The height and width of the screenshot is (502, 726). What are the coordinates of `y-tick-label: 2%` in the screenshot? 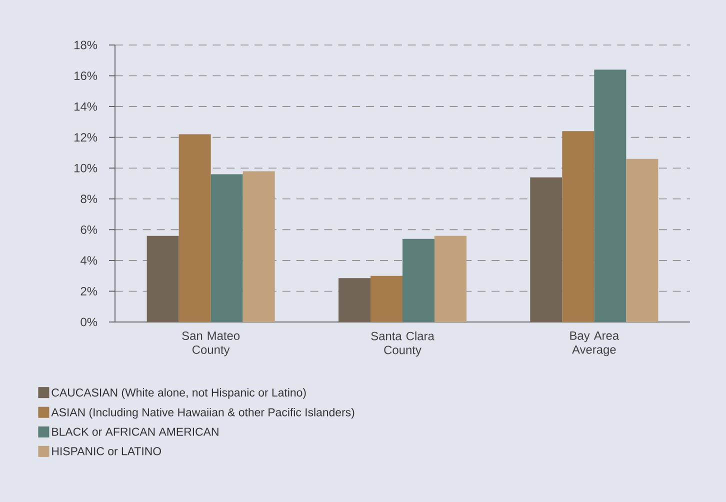 It's located at (89, 291).